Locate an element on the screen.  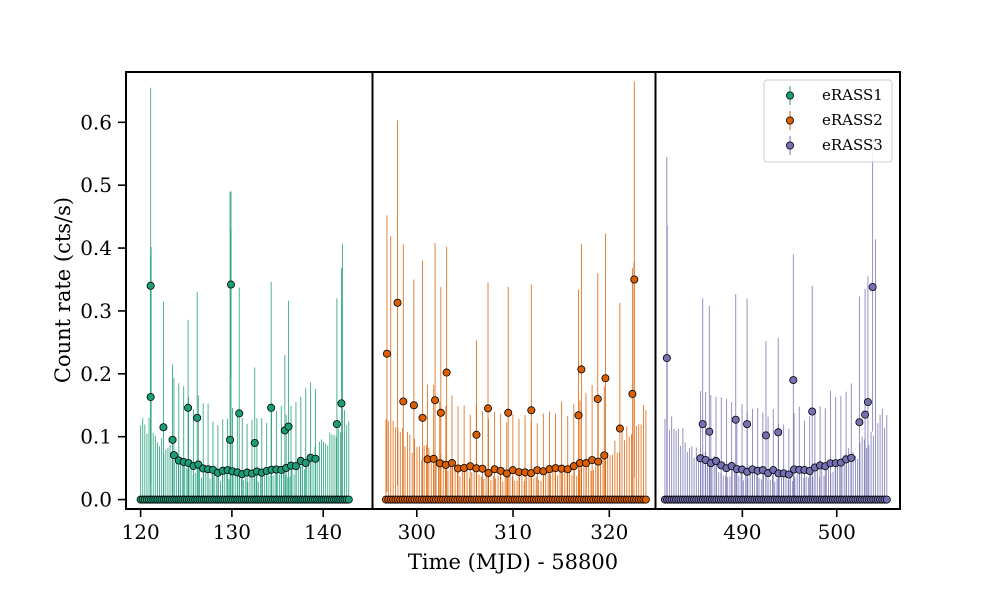
x-tick-label: 140 is located at coordinates (323, 532).